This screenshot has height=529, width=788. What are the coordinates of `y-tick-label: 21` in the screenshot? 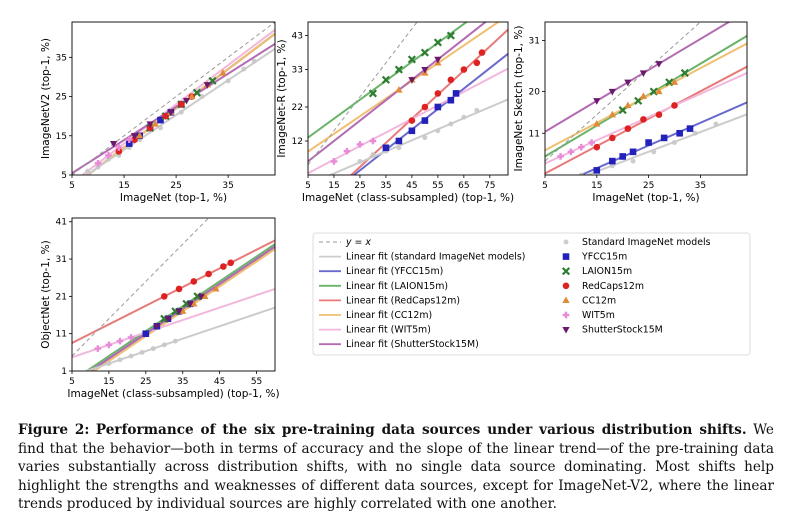 It's located at (61, 297).